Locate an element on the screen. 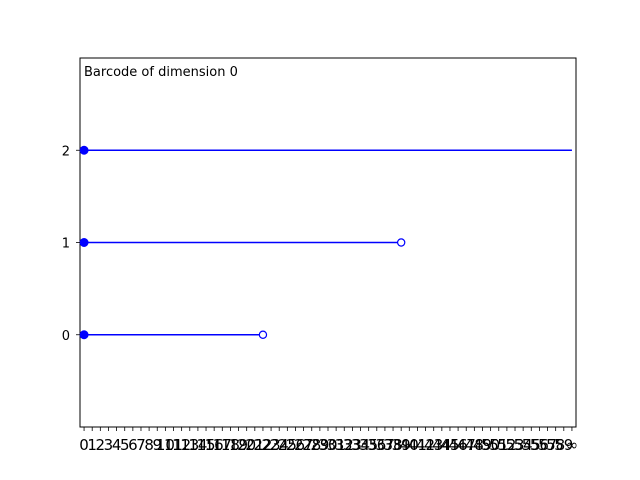 The height and width of the screenshot is (480, 640). x-tick-label-52: 52 is located at coordinates (506, 445).